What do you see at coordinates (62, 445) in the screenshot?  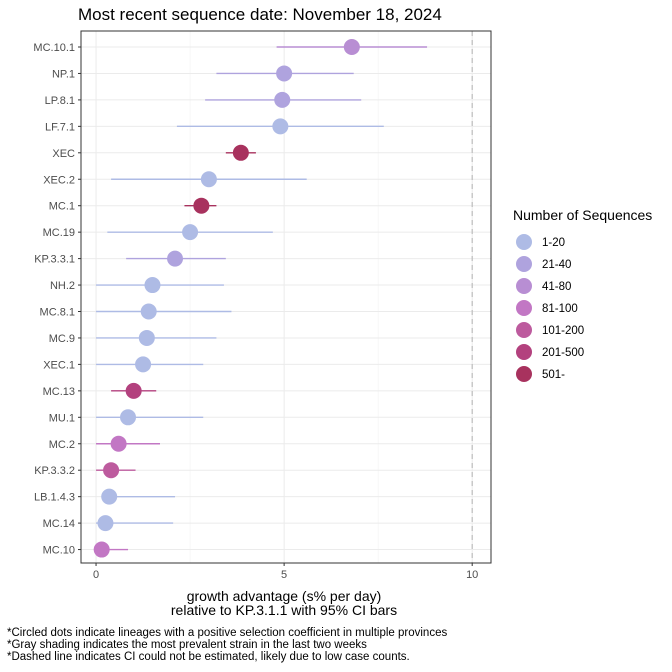 I see `y-tick-label: MC.2` at bounding box center [62, 445].